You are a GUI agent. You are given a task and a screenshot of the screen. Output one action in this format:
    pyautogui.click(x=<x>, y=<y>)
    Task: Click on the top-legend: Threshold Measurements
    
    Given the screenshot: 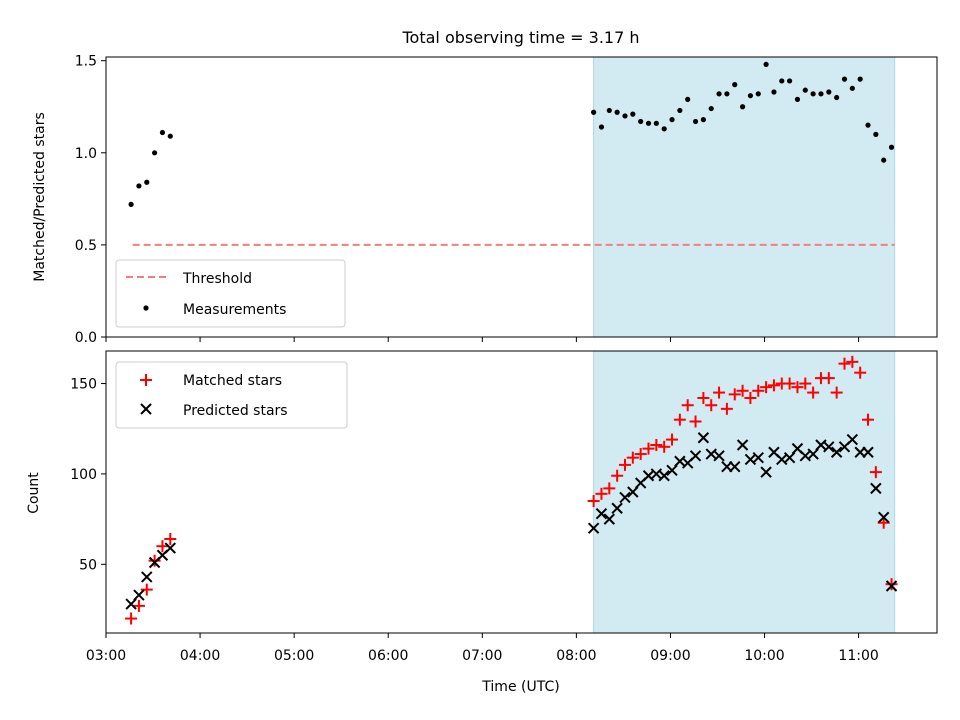 What is the action you would take?
    pyautogui.click(x=230, y=293)
    